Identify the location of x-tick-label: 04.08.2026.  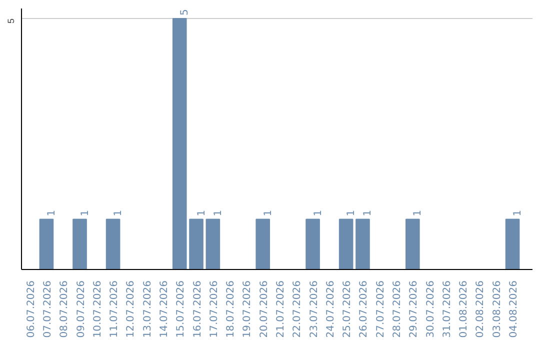
(514, 309).